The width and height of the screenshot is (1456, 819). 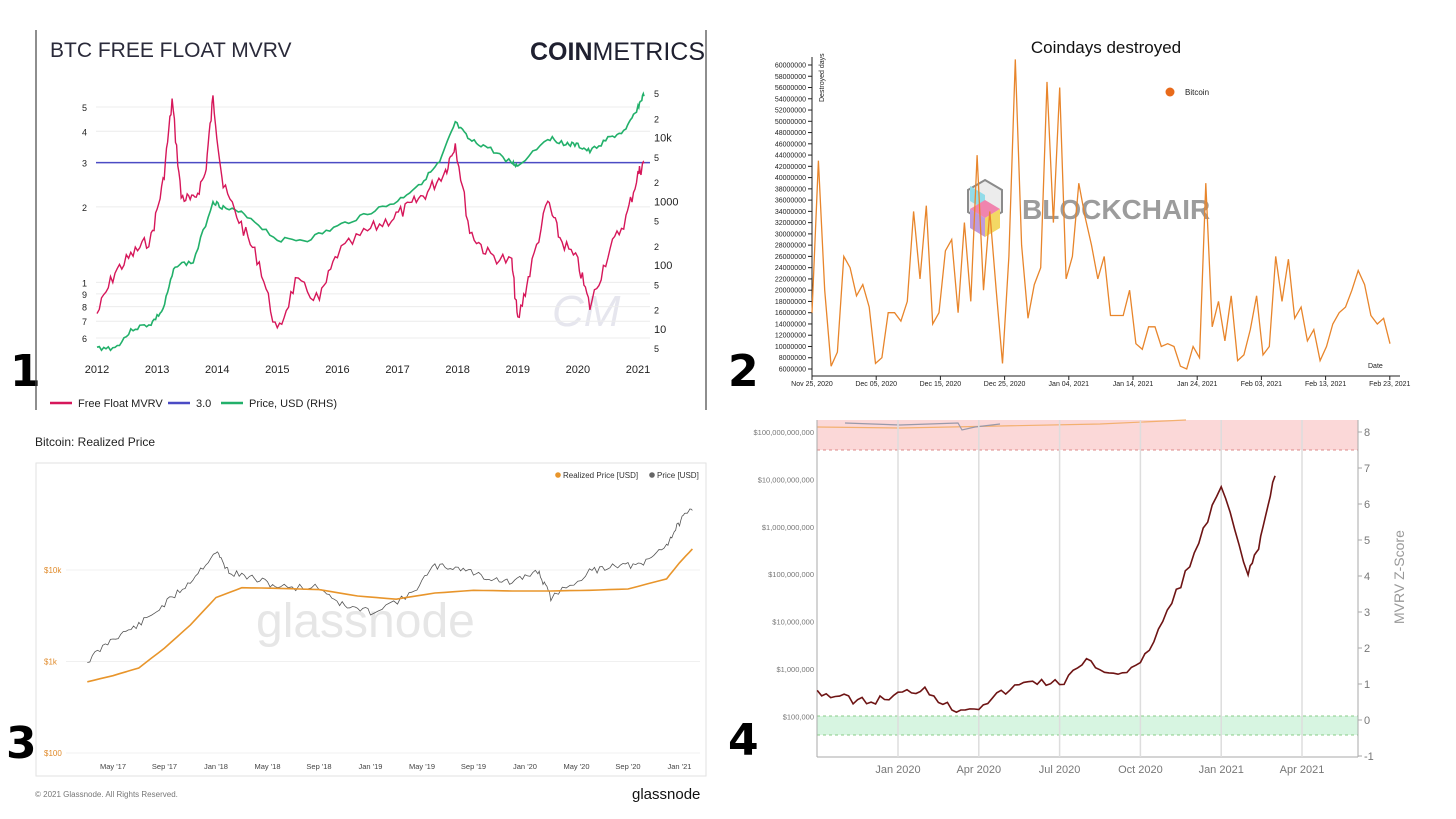 I want to click on legend-label-price: Price [USD], so click(x=678, y=475).